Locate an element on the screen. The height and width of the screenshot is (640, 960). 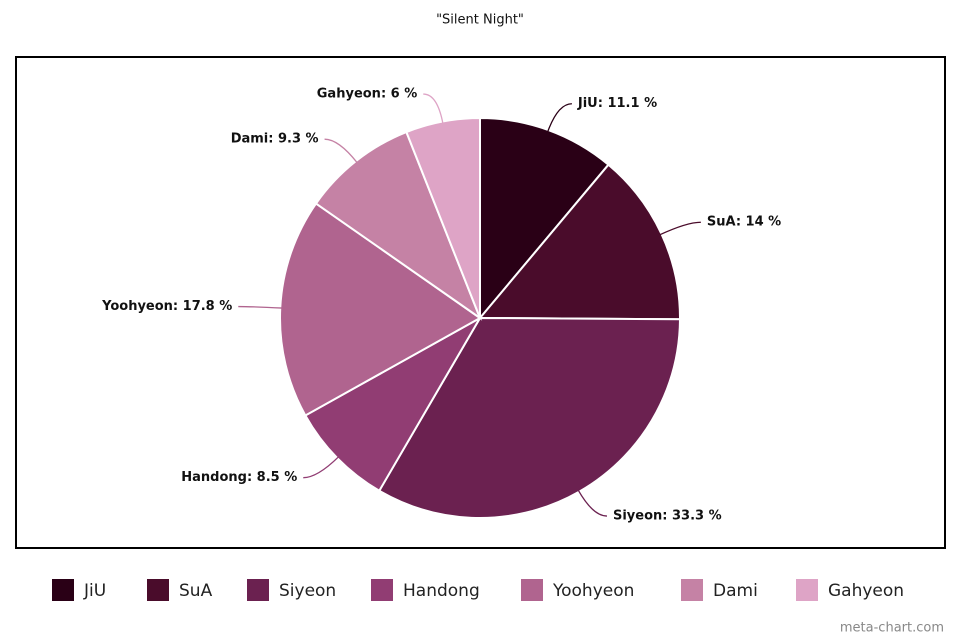
data-label: Siyeon: 33.3 % is located at coordinates (667, 516).